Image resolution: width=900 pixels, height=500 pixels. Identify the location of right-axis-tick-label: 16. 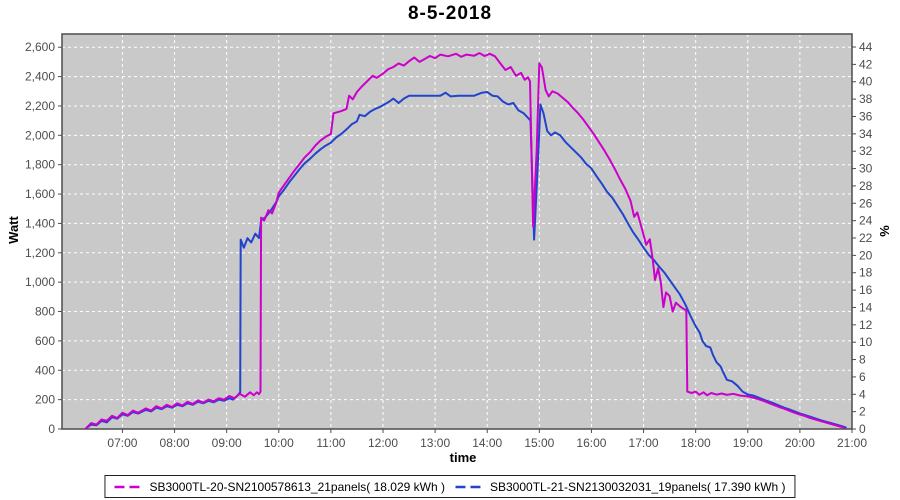
(866, 290).